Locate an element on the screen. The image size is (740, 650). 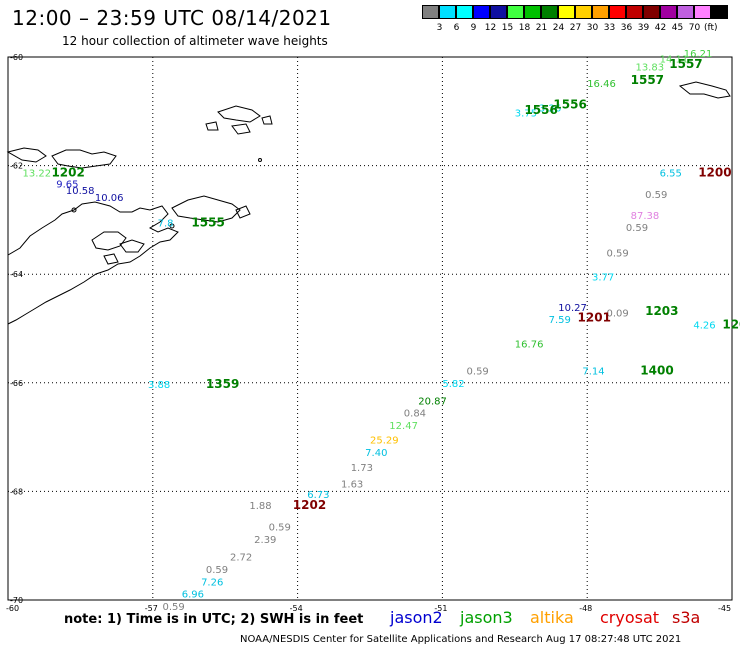
coastline-island-f is located at coordinates (267, 120).